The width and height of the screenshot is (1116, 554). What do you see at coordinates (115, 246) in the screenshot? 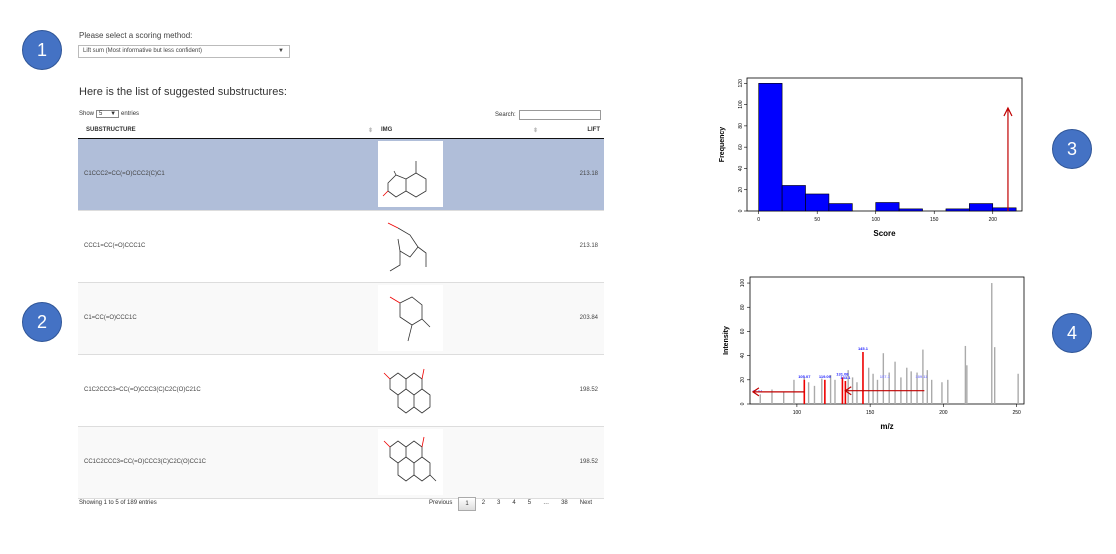
I see `substructure-smiles: CCC1=CC(=O)CCC1C` at bounding box center [115, 246].